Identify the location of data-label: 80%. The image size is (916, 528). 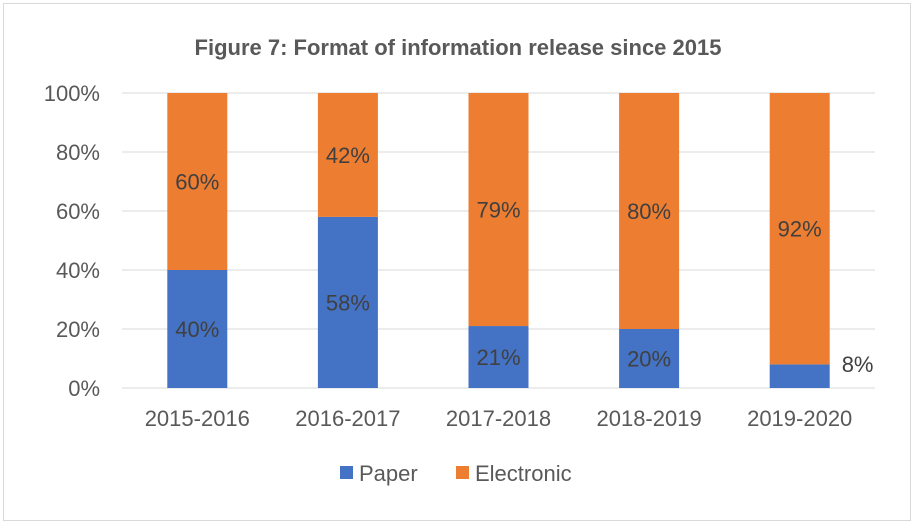
(649, 211).